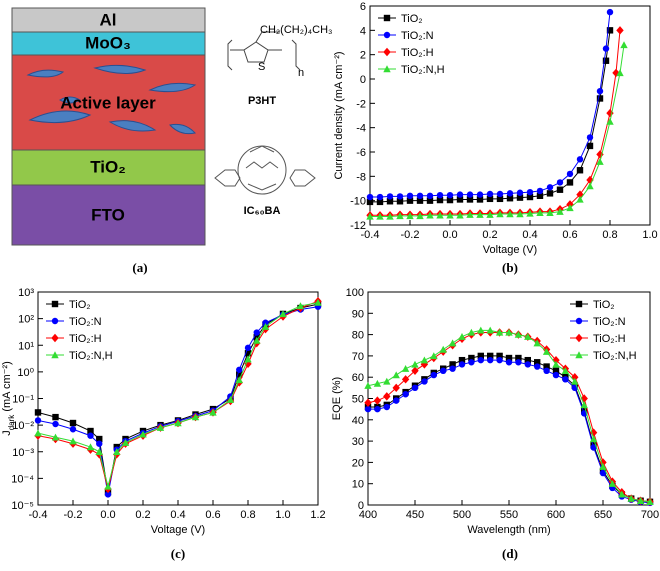  I want to click on legend-label: TiO₂:N,H, so click(91, 356).